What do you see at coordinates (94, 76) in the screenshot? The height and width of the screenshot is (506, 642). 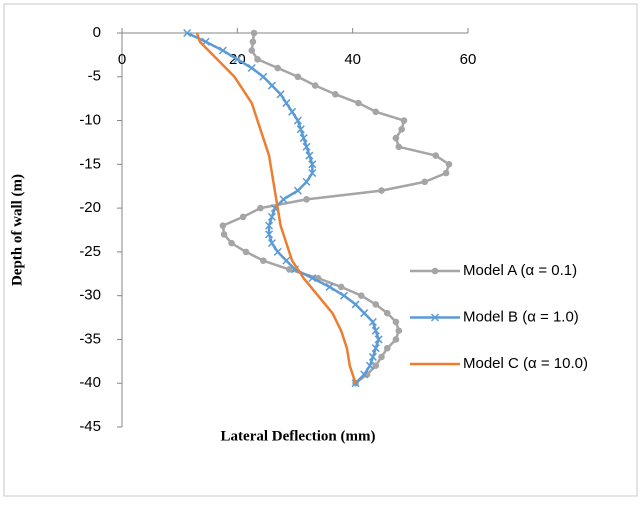 I see `y-tick-label: -5` at bounding box center [94, 76].